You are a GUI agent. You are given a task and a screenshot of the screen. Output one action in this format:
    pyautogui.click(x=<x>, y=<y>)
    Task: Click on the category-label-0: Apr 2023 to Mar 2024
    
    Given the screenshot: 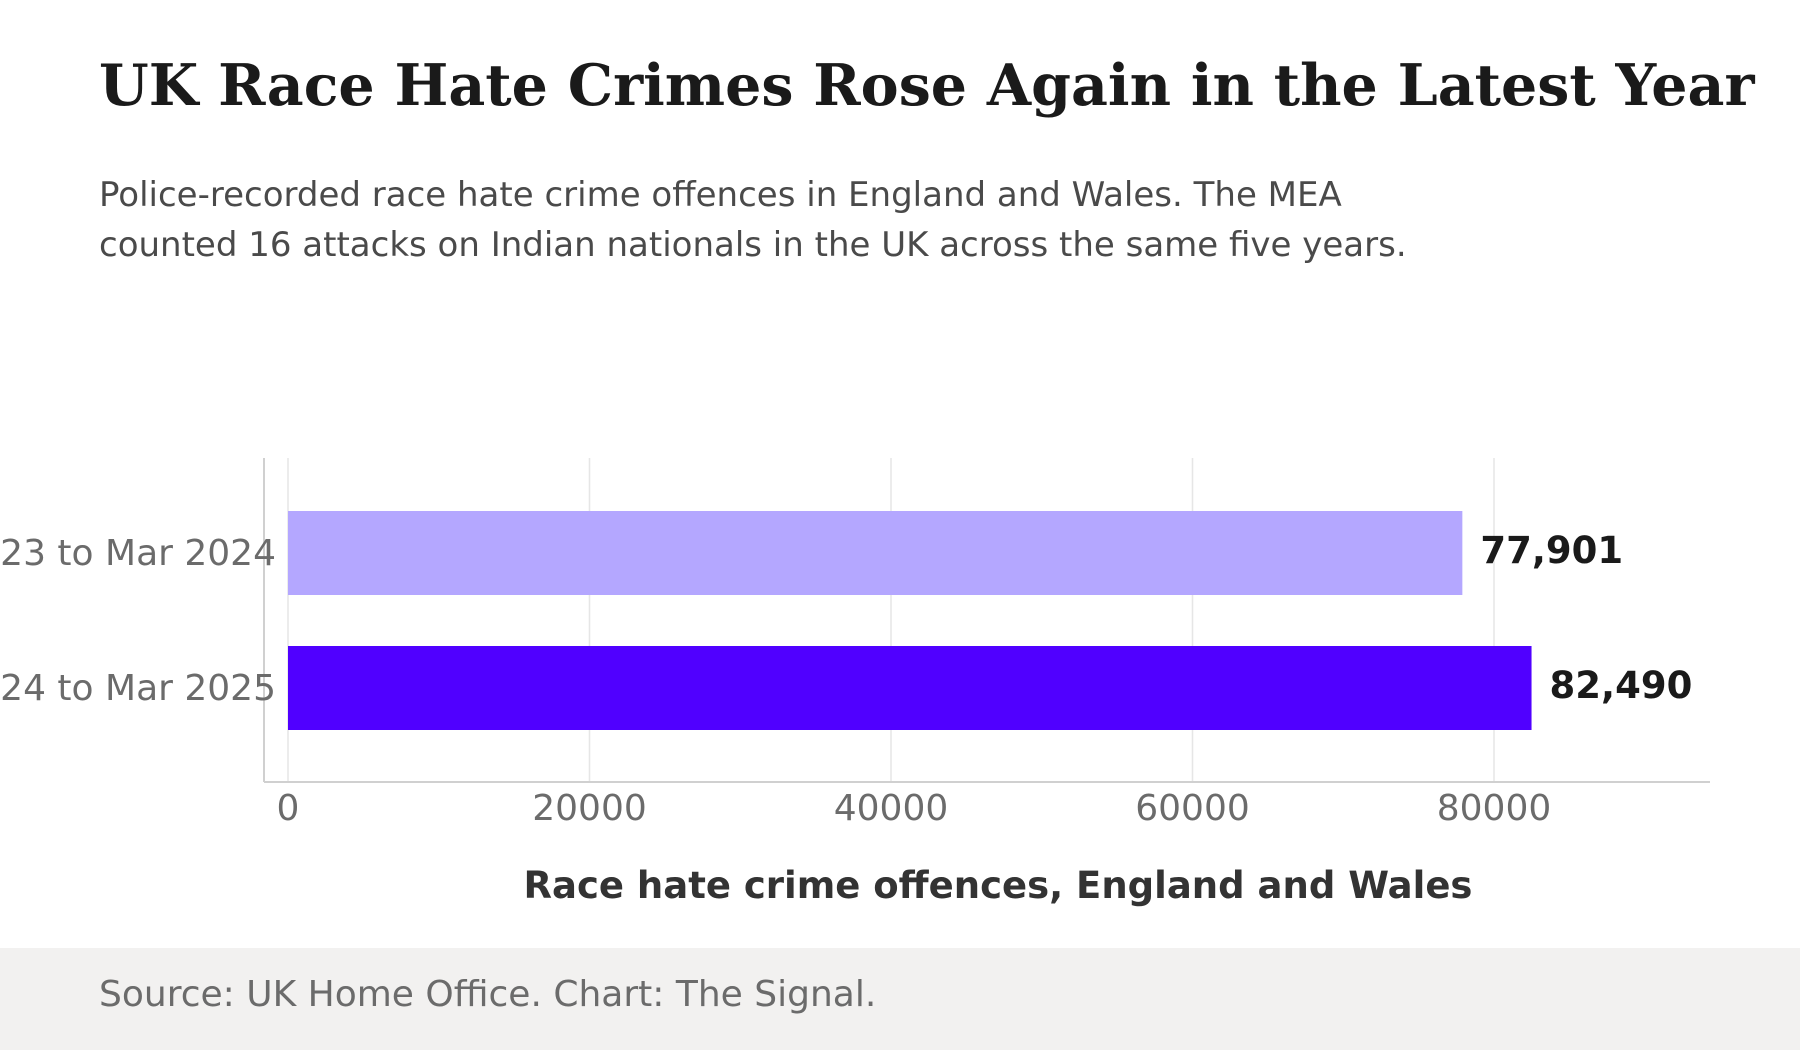 What is the action you would take?
    pyautogui.click(x=138, y=553)
    